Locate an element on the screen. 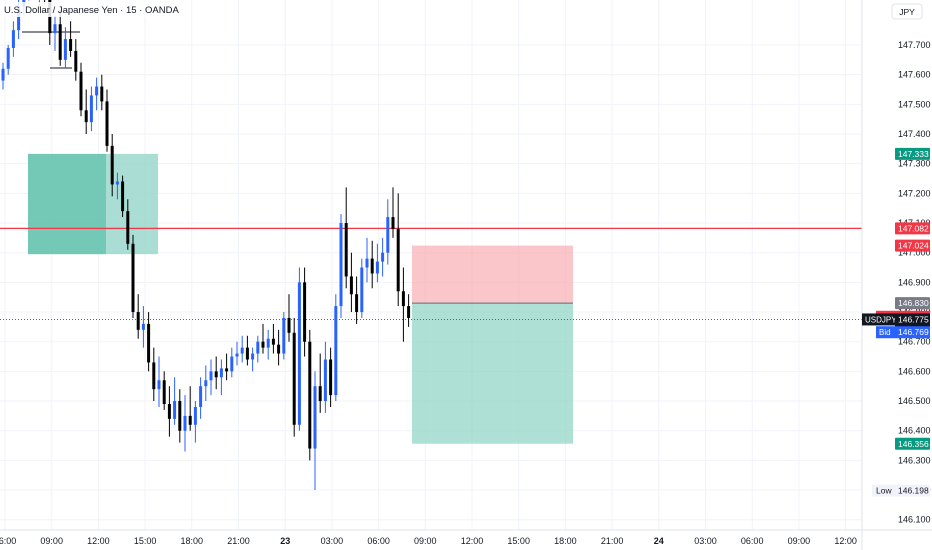 Image resolution: width=932 pixels, height=550 pixels. symbol-label-bg is located at coordinates (878, 319).